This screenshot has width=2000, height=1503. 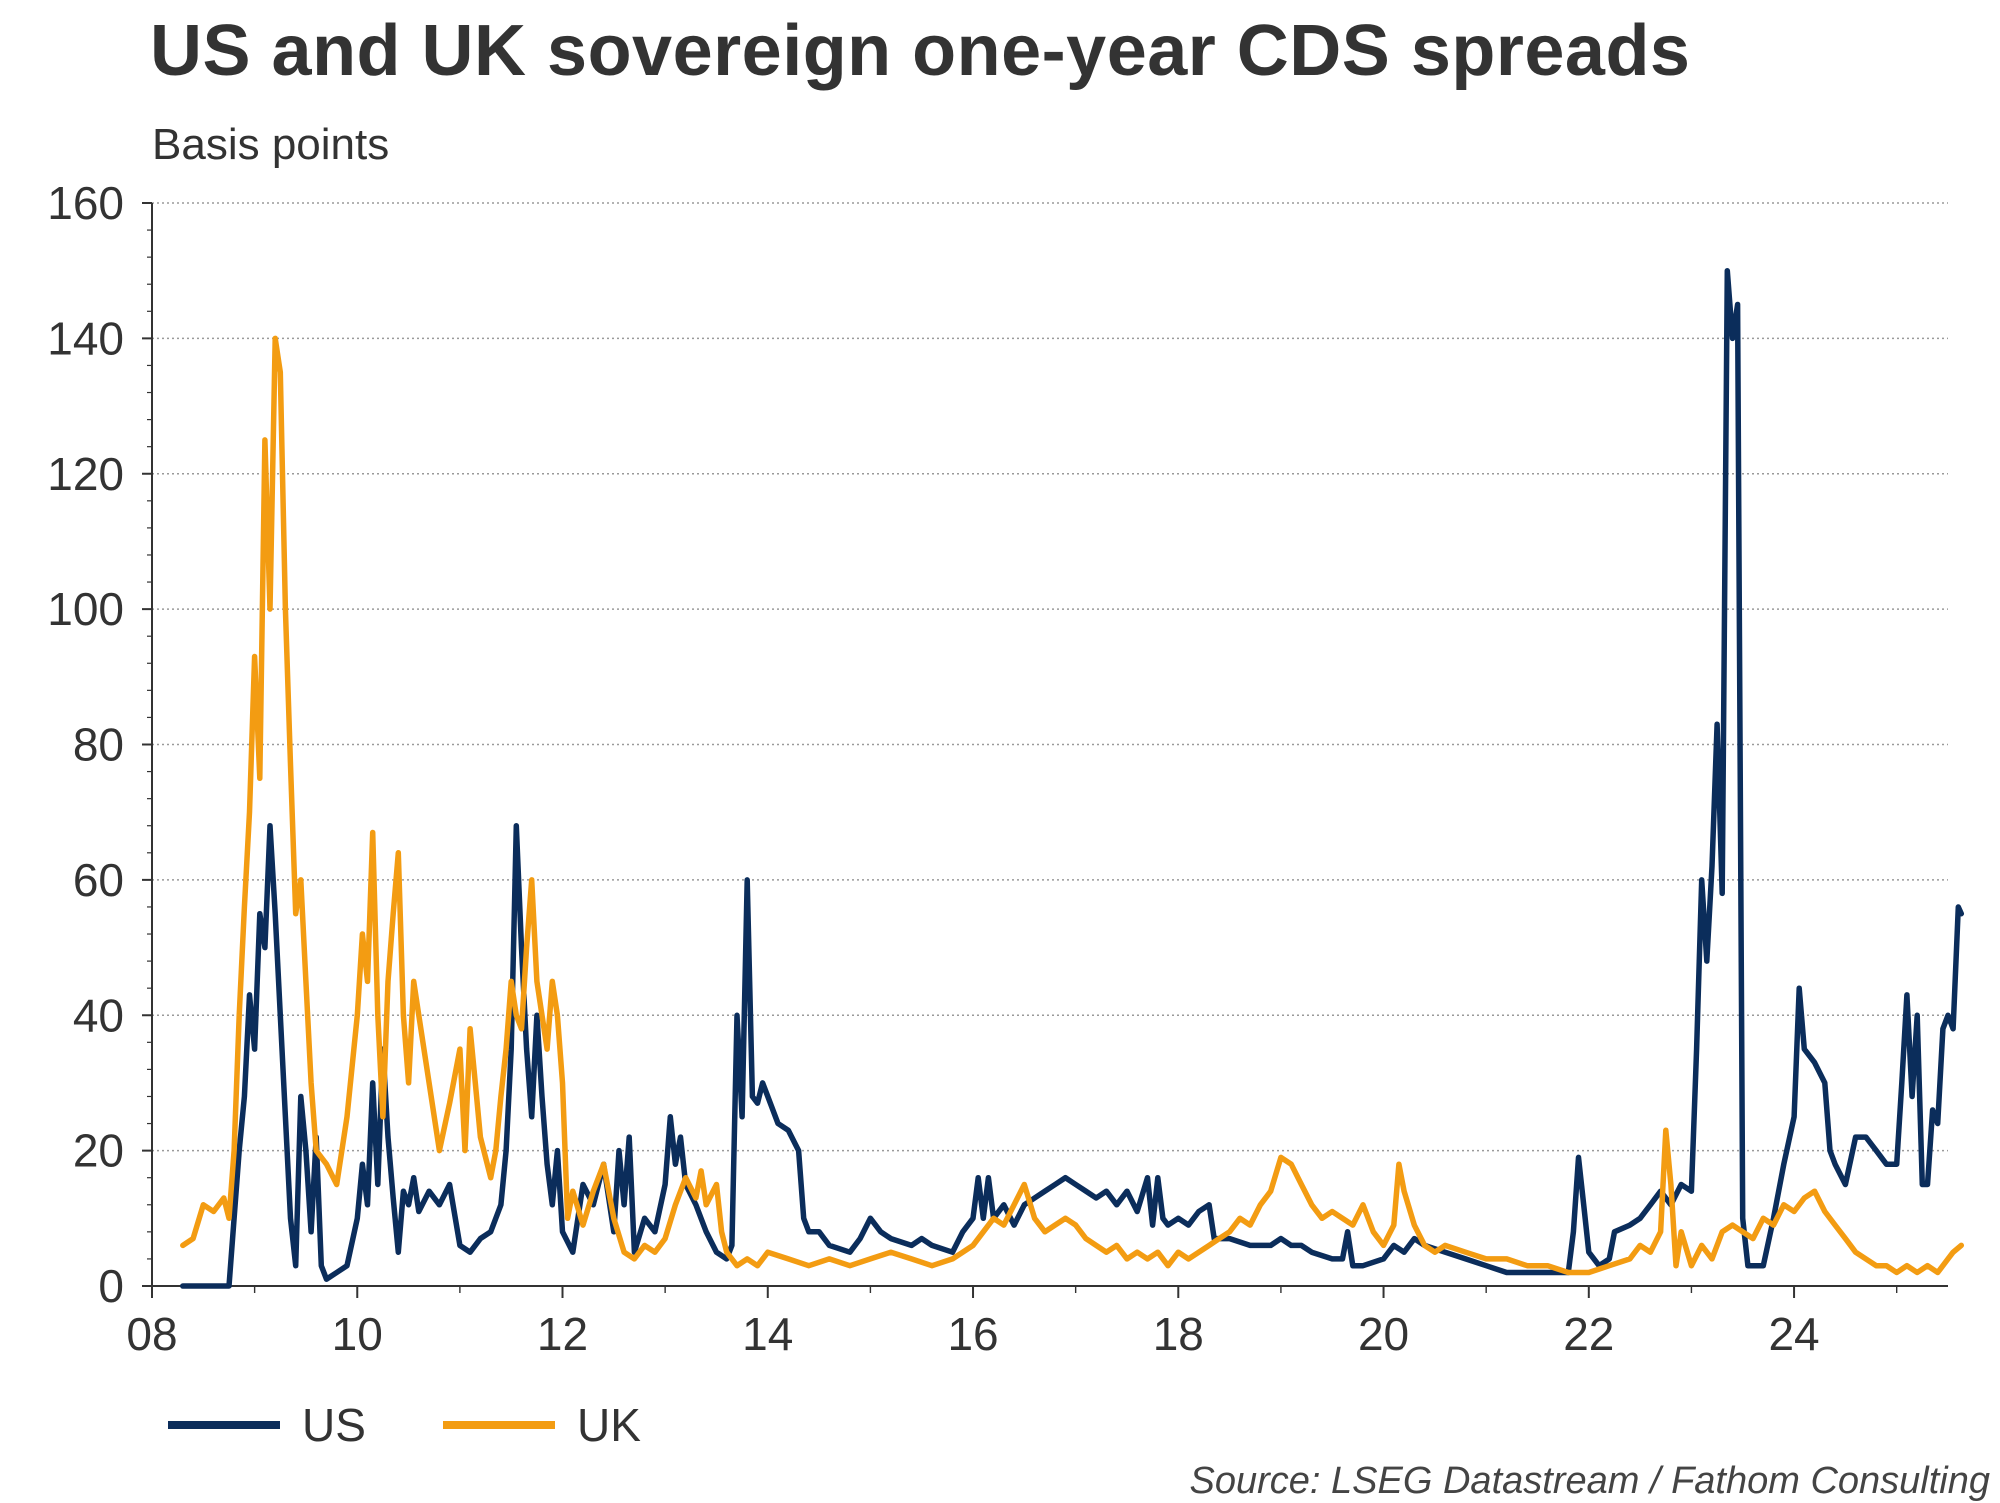 I want to click on chart-title: US and UK sovereign one-year CDS spreads, so click(x=920, y=51).